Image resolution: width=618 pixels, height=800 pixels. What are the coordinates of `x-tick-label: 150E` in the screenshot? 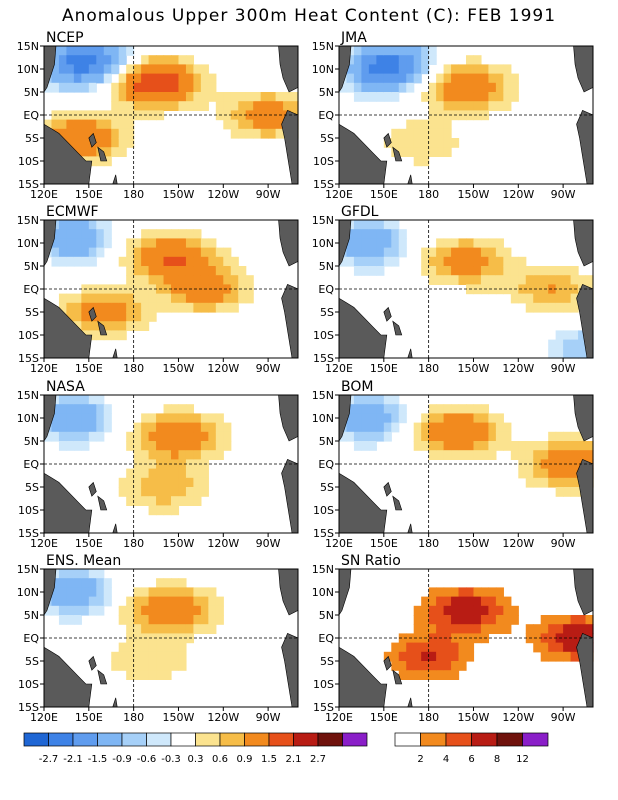 It's located at (89, 368).